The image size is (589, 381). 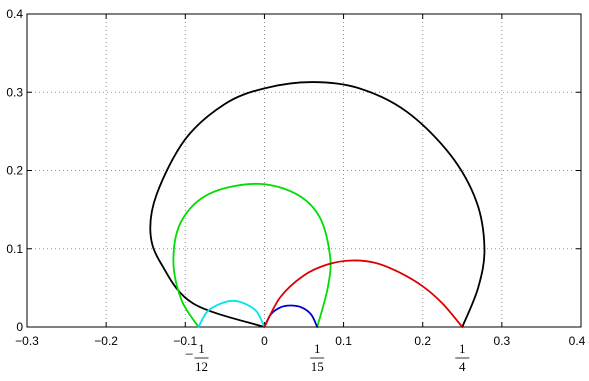 I want to click on fraction-label: 115, so click(x=317, y=357).